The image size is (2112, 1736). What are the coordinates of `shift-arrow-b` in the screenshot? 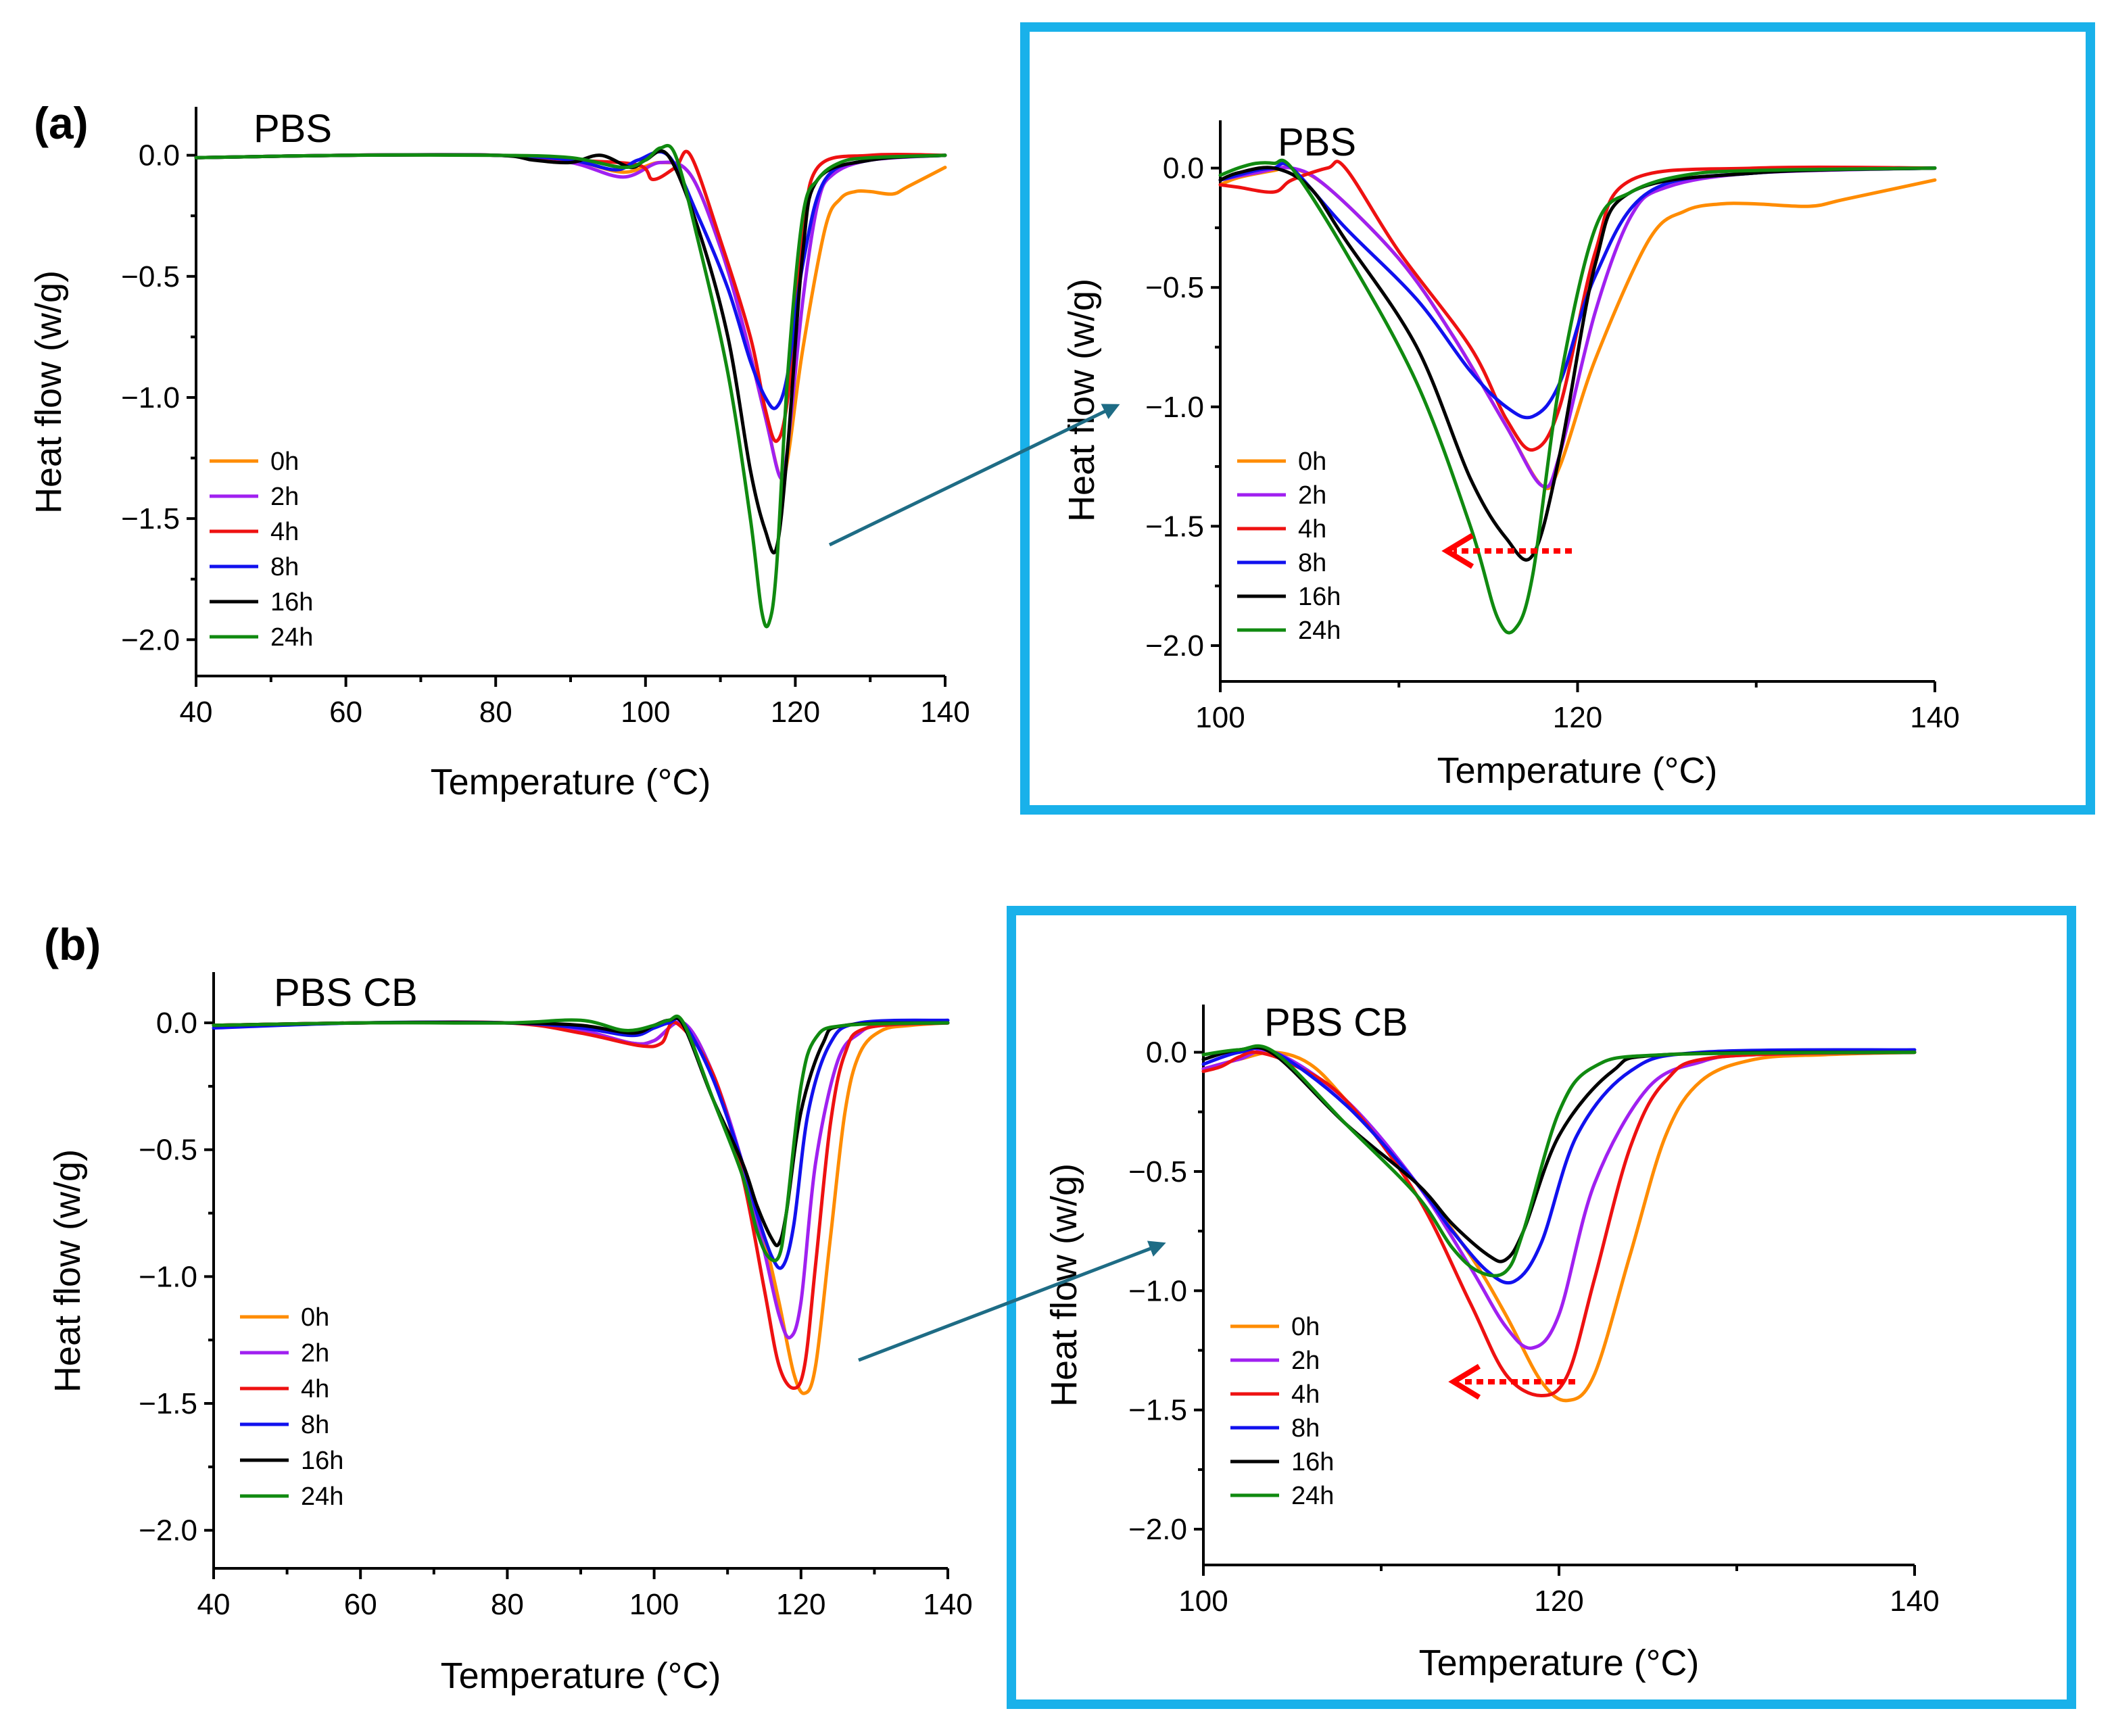 It's located at (1512, 1382).